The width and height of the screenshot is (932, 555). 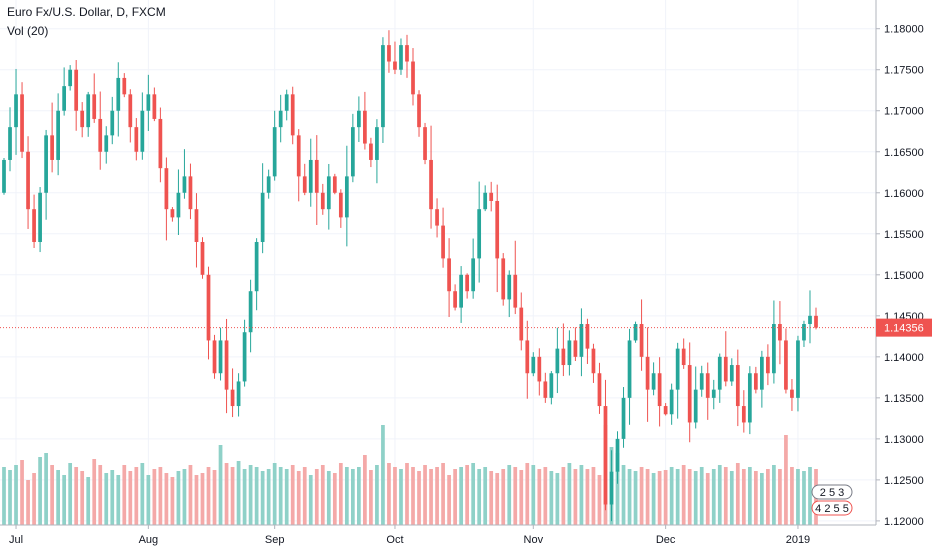 I want to click on x-tick-label: 2019, so click(x=798, y=540).